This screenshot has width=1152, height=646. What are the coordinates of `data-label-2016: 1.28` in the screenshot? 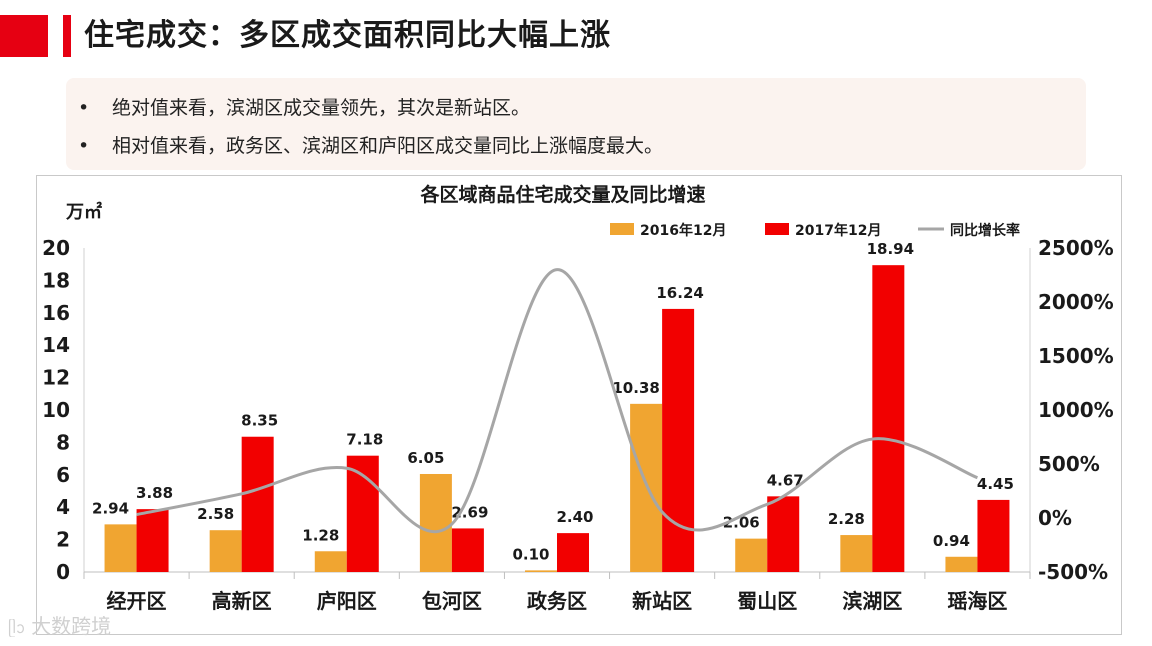 It's located at (320, 535).